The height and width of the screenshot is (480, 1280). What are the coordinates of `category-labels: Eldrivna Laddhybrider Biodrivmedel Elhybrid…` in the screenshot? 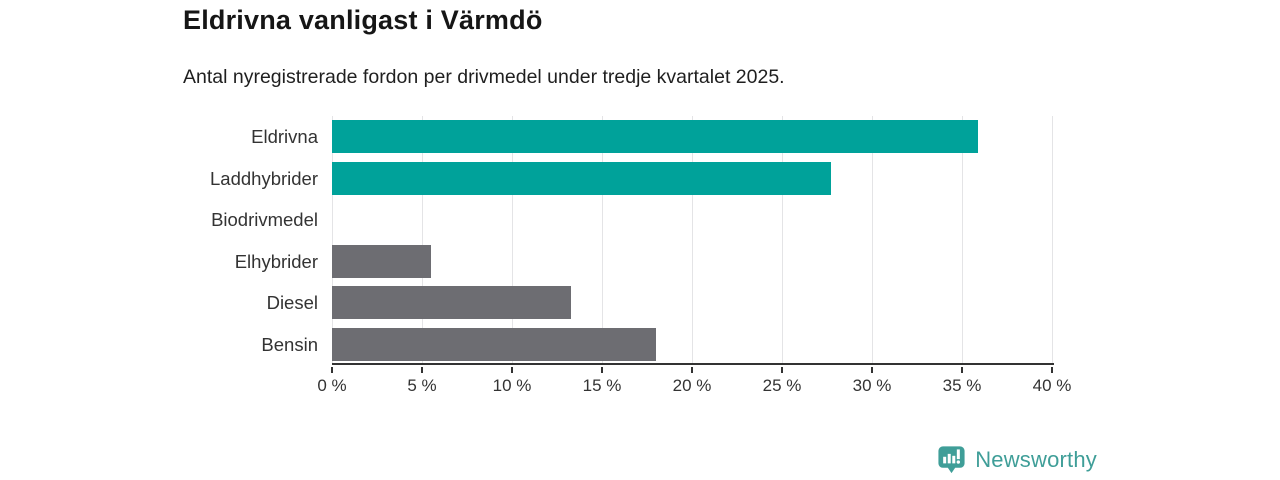 It's located at (166, 240).